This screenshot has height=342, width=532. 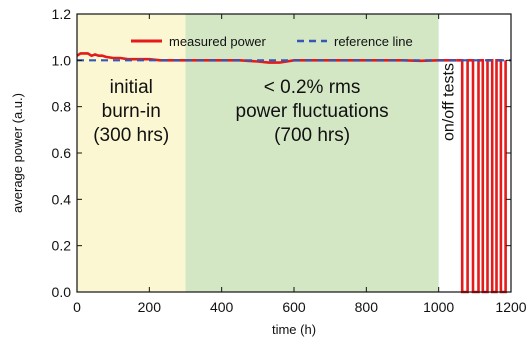 I want to click on y-tick-label: 0.8, so click(x=62, y=107).